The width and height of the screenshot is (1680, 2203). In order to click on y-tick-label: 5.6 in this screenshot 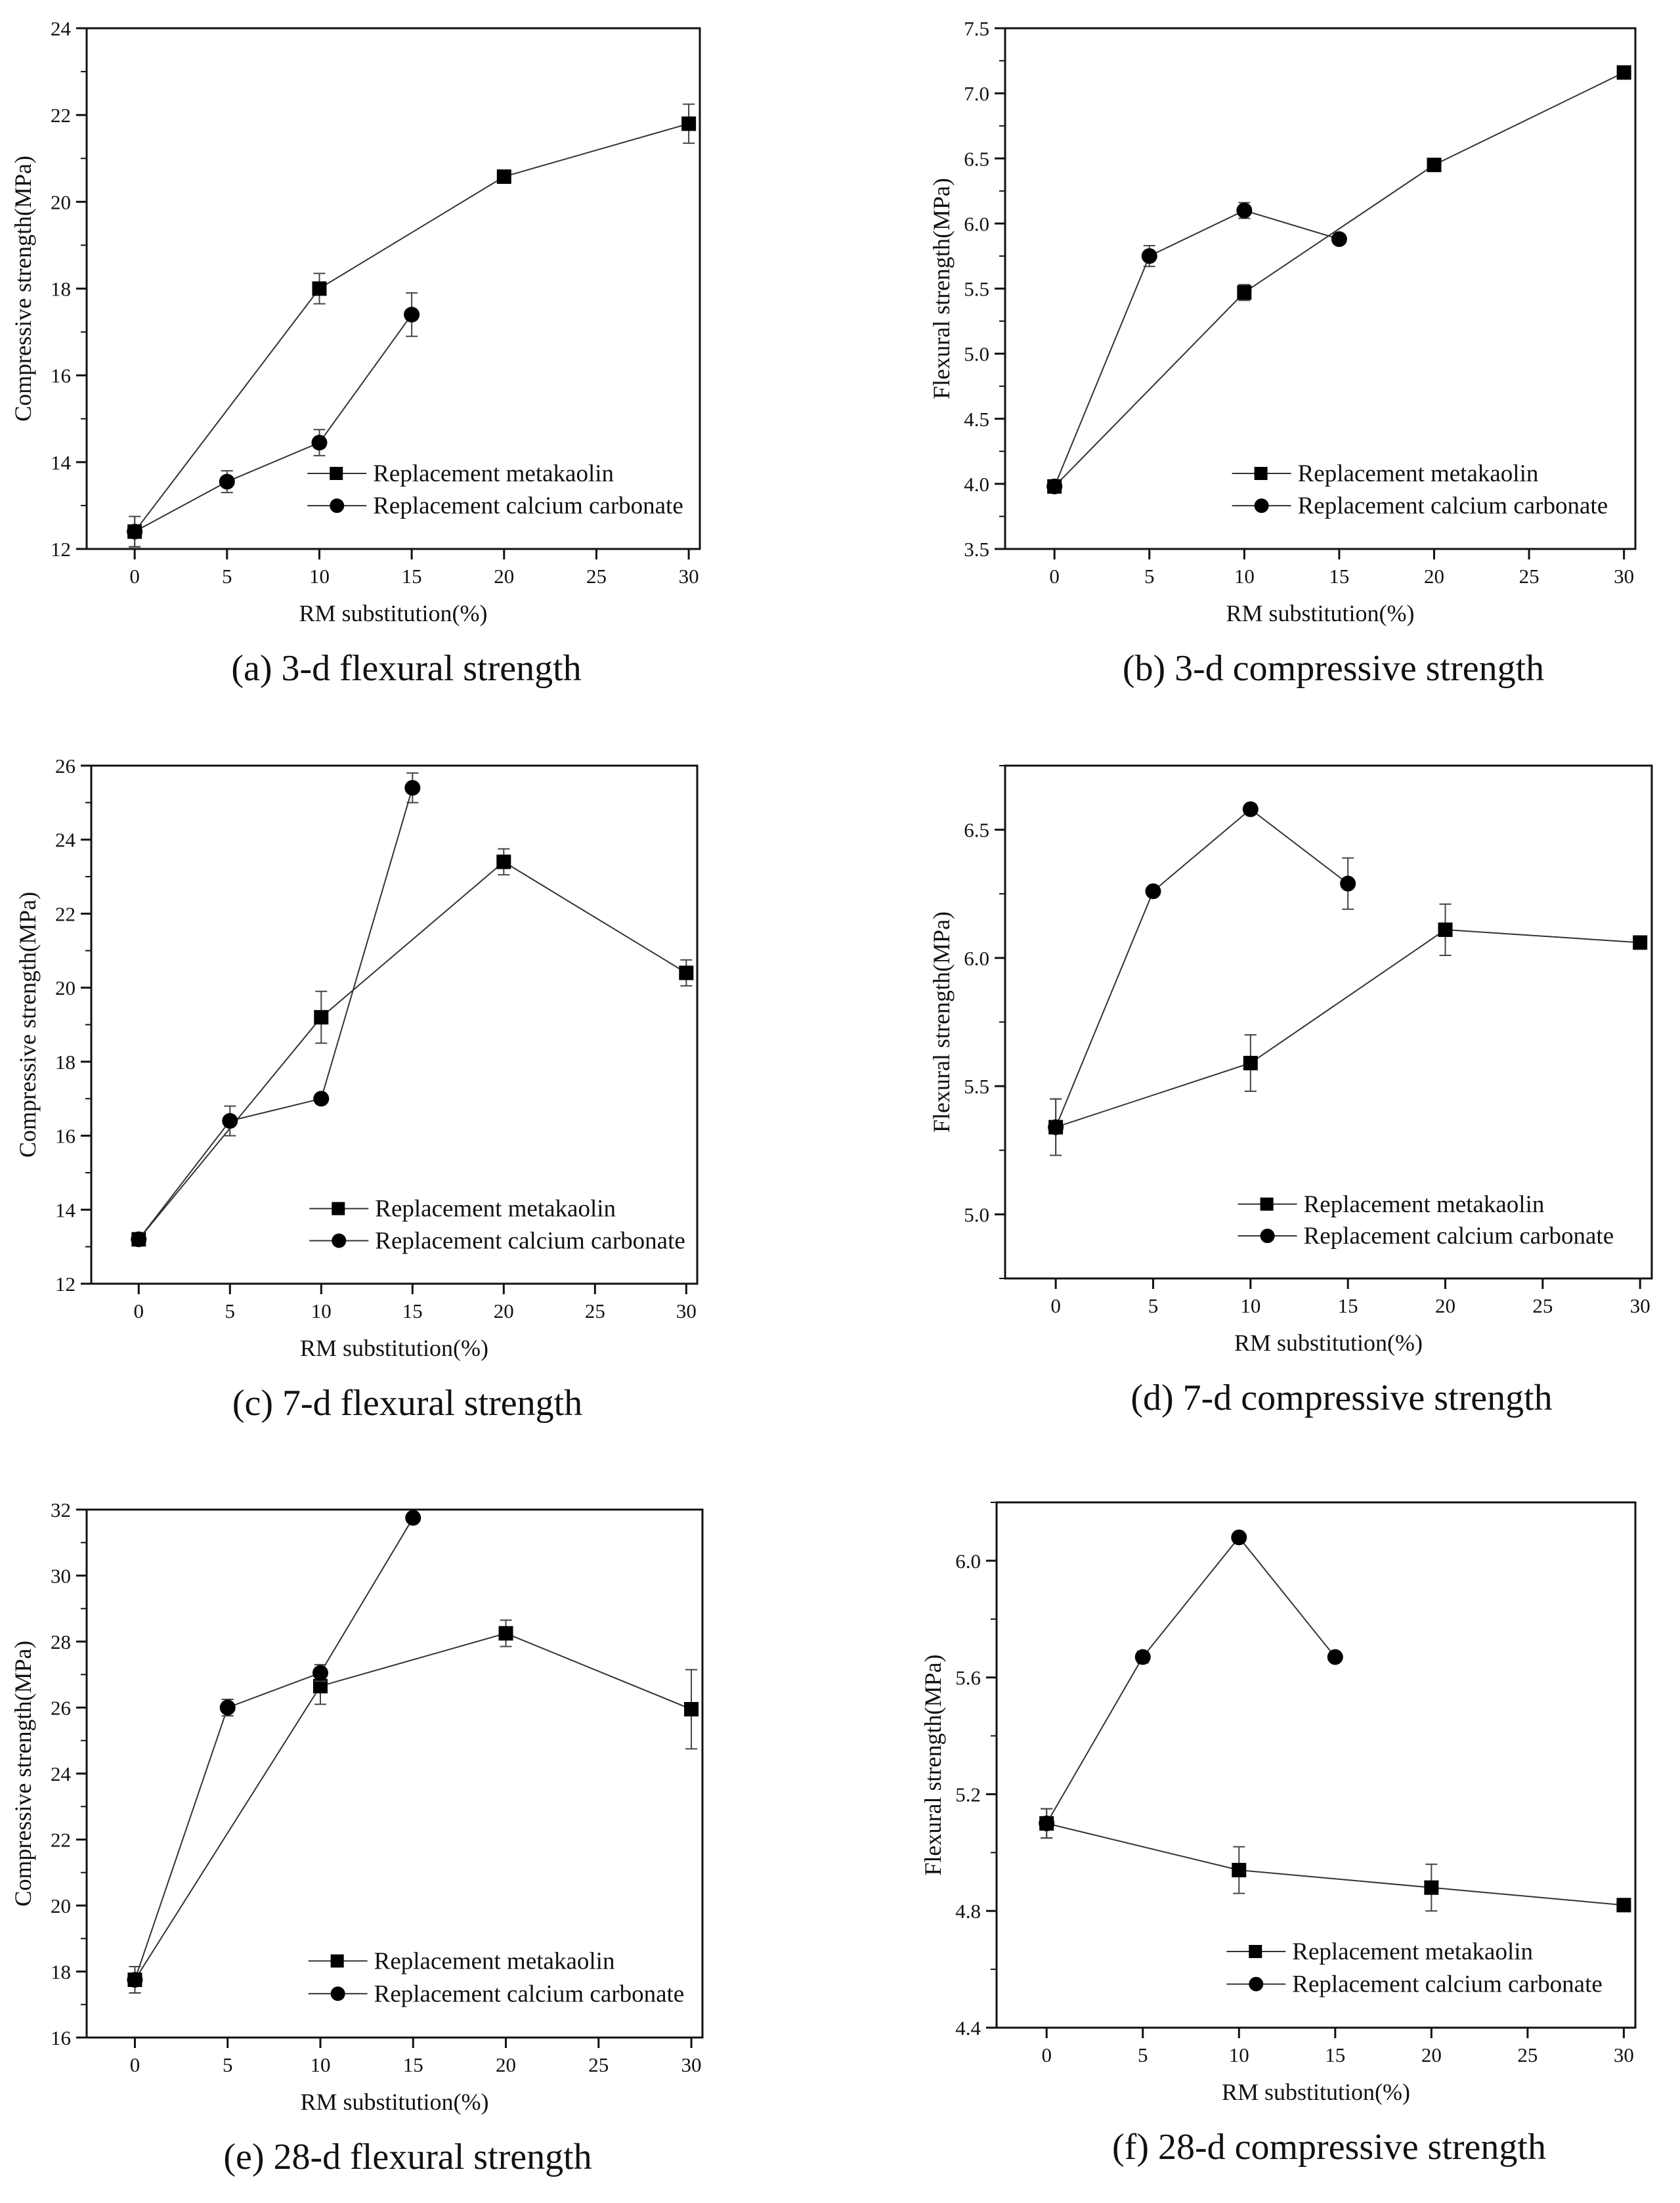, I will do `click(968, 1678)`.